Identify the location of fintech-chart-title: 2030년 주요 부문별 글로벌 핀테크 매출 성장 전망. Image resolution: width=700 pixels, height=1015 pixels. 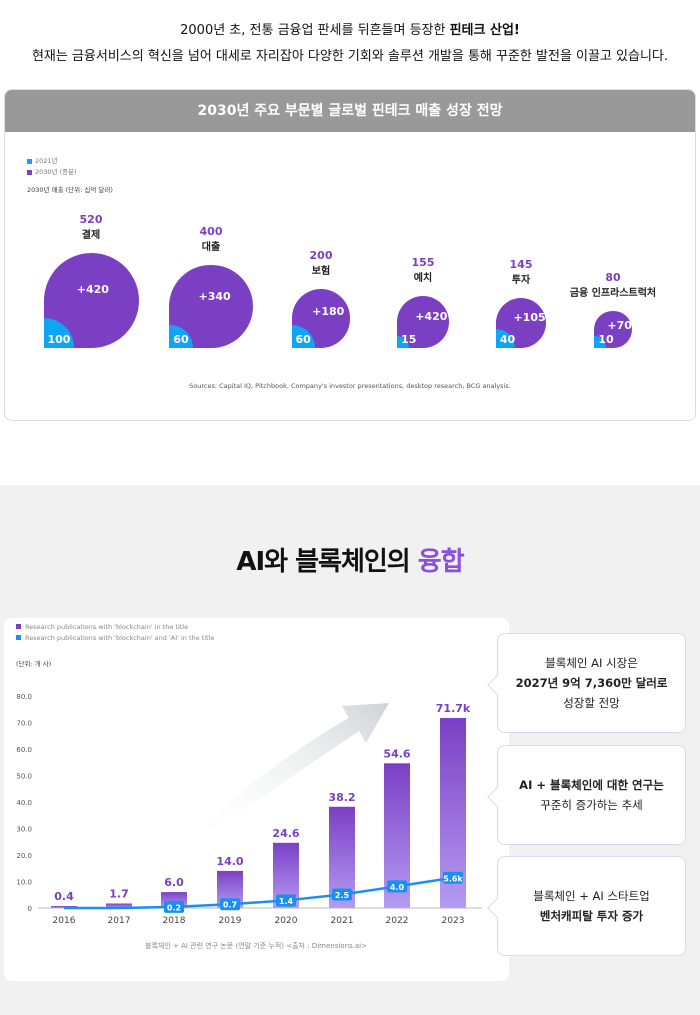
(350, 111).